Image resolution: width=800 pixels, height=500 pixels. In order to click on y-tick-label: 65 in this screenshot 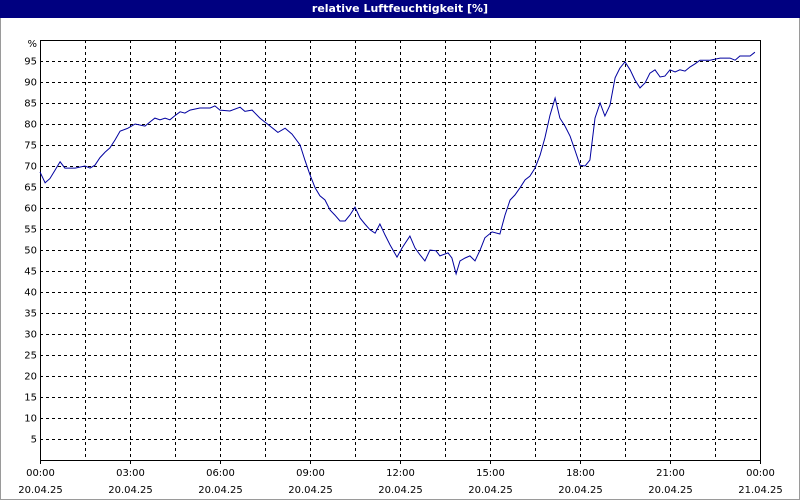, I will do `click(30, 188)`.